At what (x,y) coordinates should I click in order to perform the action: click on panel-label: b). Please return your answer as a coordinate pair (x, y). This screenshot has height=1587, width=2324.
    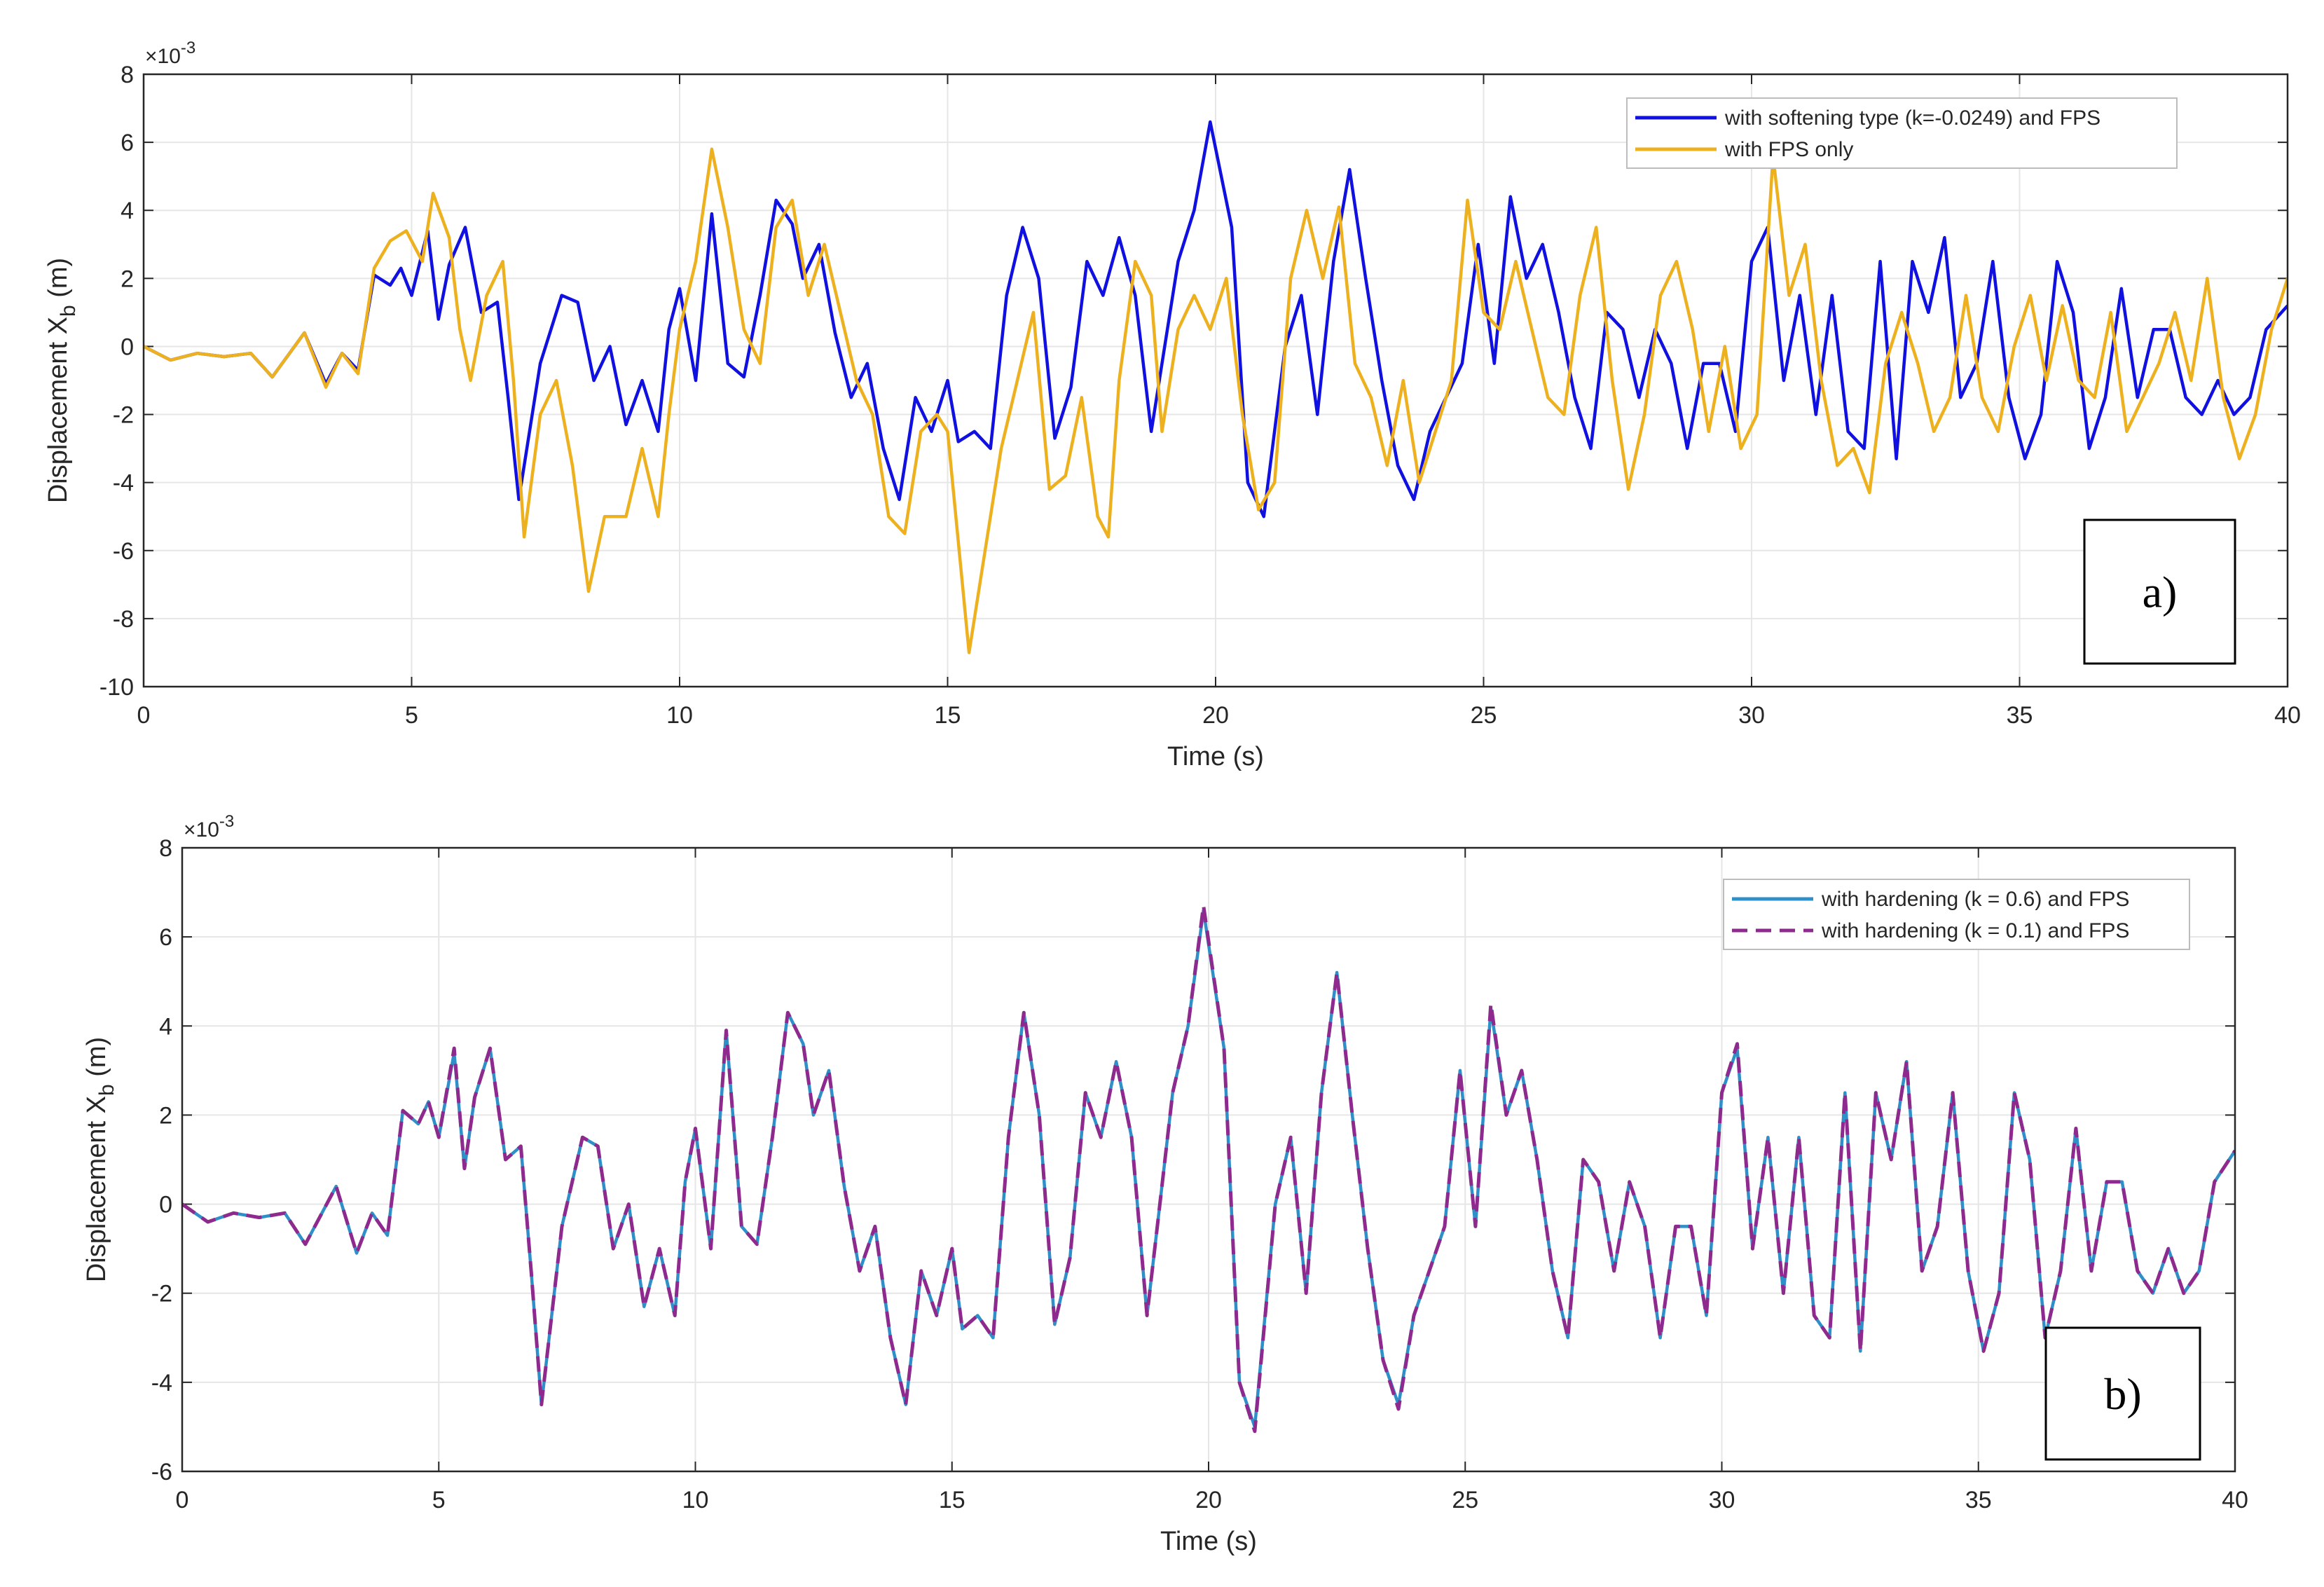
    Looking at the image, I should click on (2122, 1394).